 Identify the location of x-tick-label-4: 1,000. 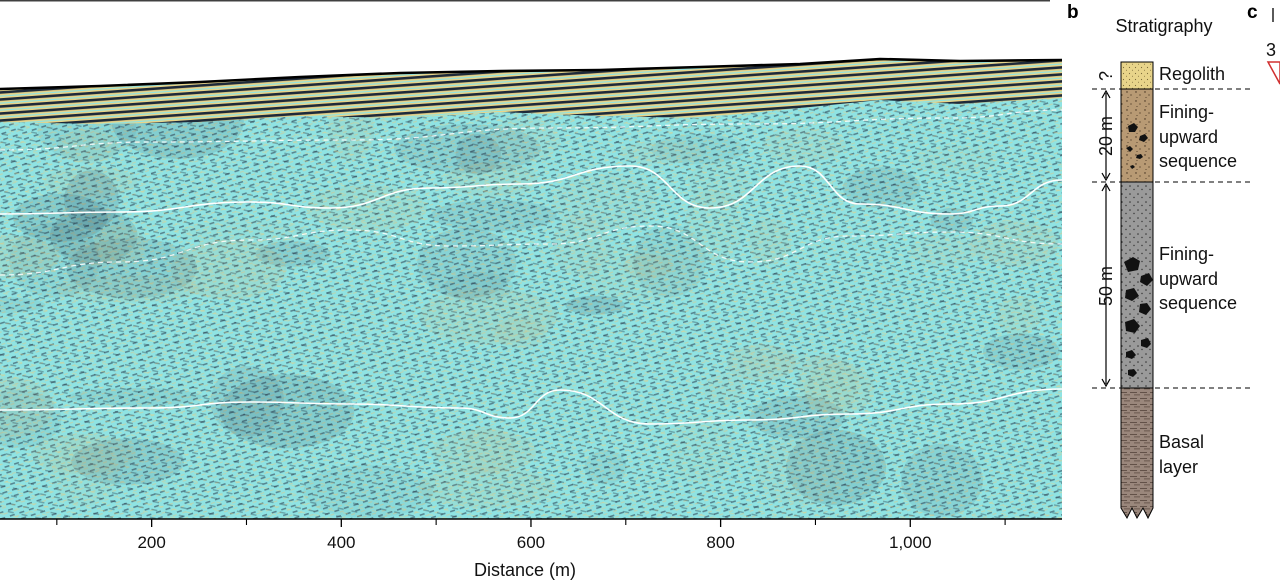
(910, 542).